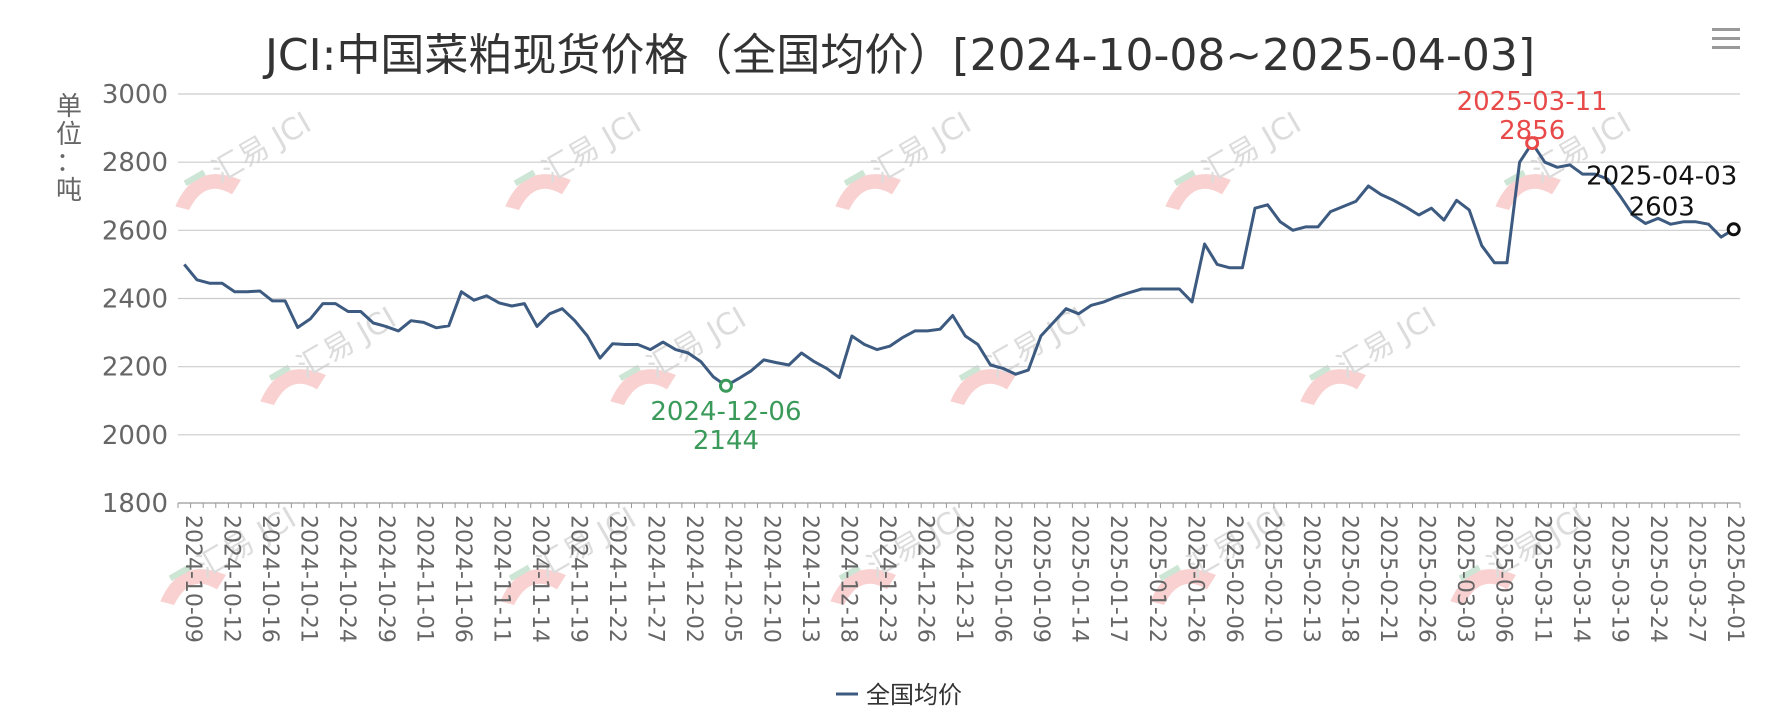 The width and height of the screenshot is (1790, 726). What do you see at coordinates (1726, 38) in the screenshot?
I see `menu-icon` at bounding box center [1726, 38].